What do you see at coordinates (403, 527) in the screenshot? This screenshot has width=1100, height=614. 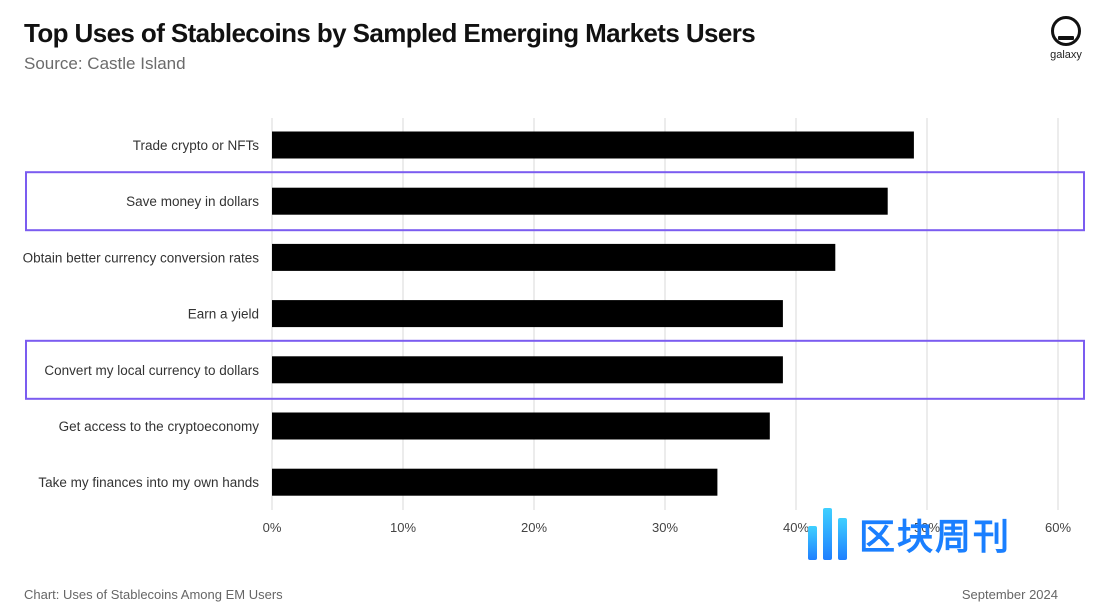 I see `x-tick-label: 10%` at bounding box center [403, 527].